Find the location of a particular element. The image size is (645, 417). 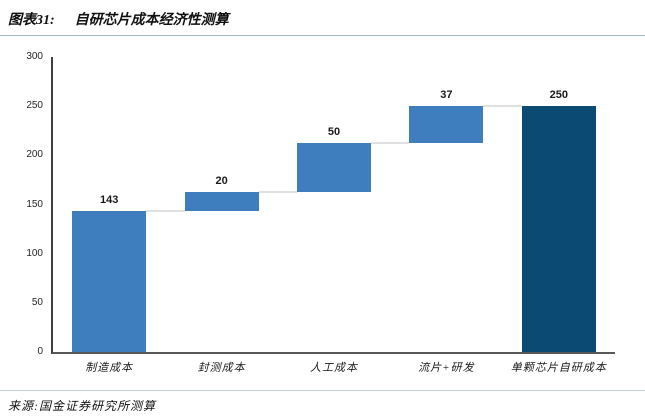

figure-number-label: 图表31: is located at coordinates (31, 20).